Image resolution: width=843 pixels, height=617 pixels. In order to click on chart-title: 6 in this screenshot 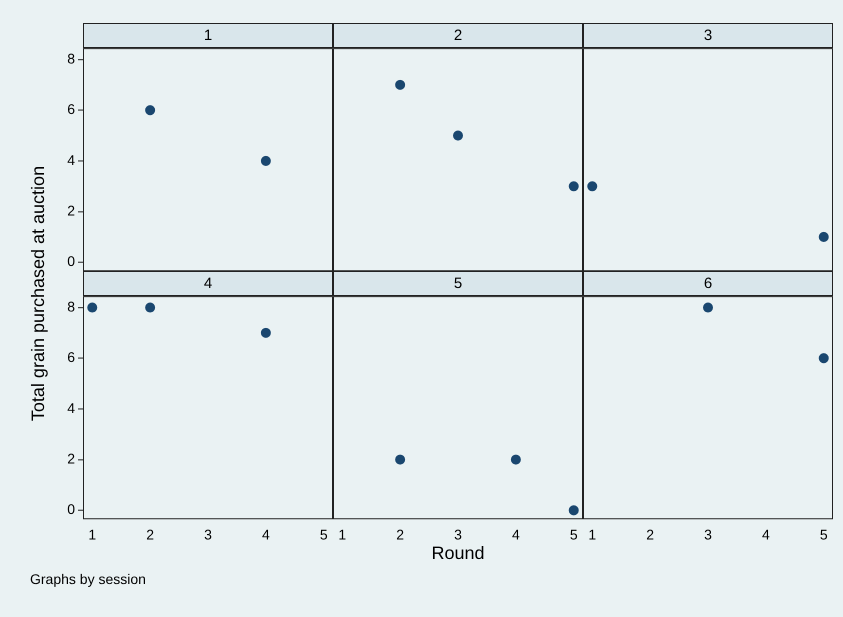, I will do `click(708, 283)`.